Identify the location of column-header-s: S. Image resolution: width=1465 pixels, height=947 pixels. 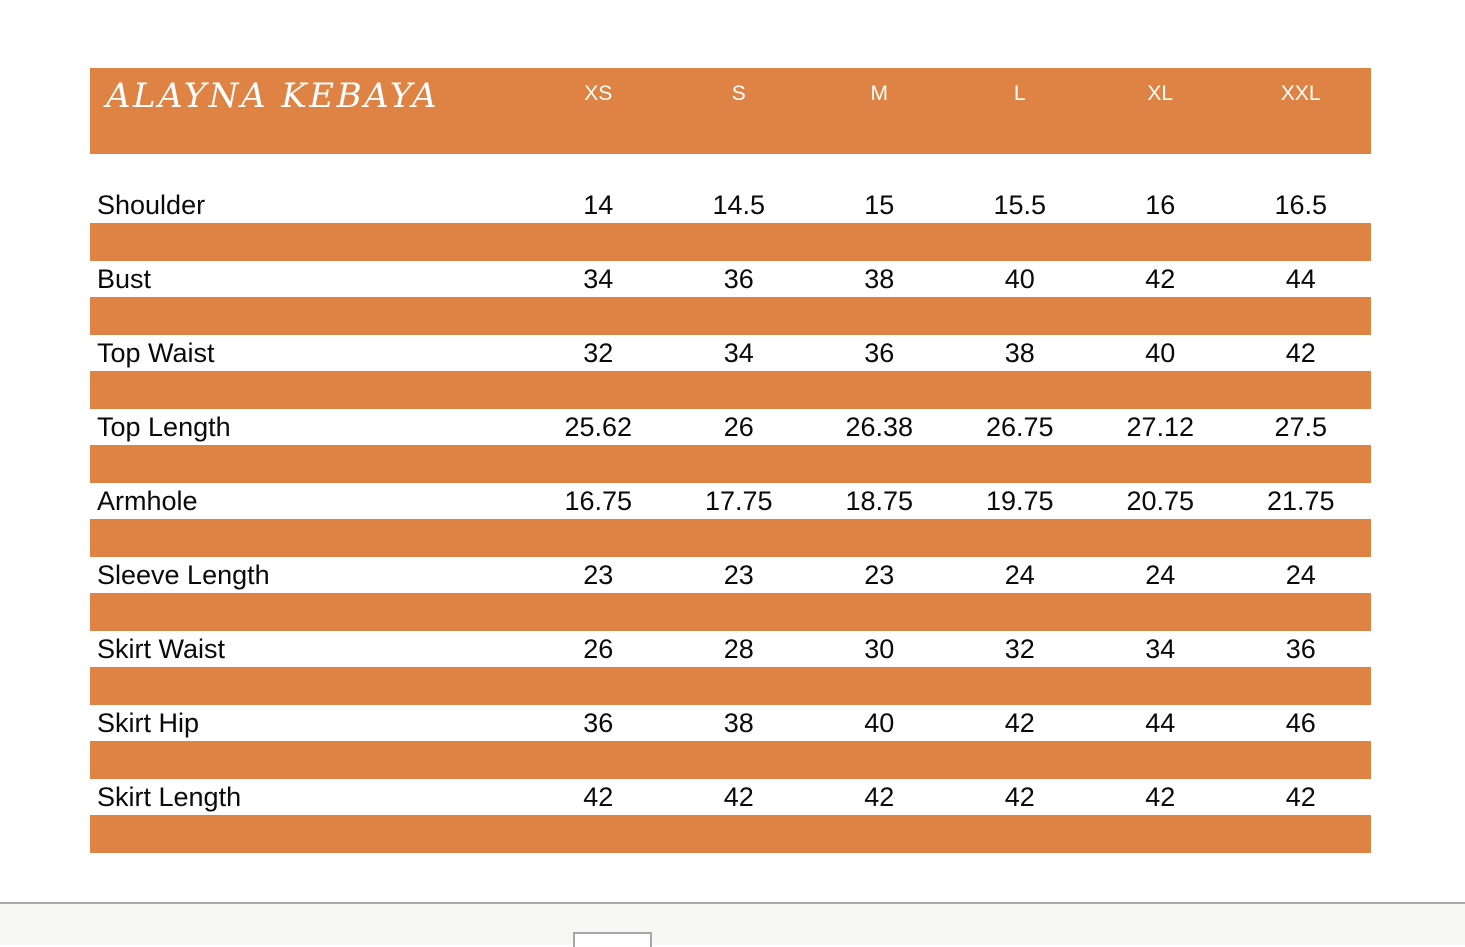
(738, 93).